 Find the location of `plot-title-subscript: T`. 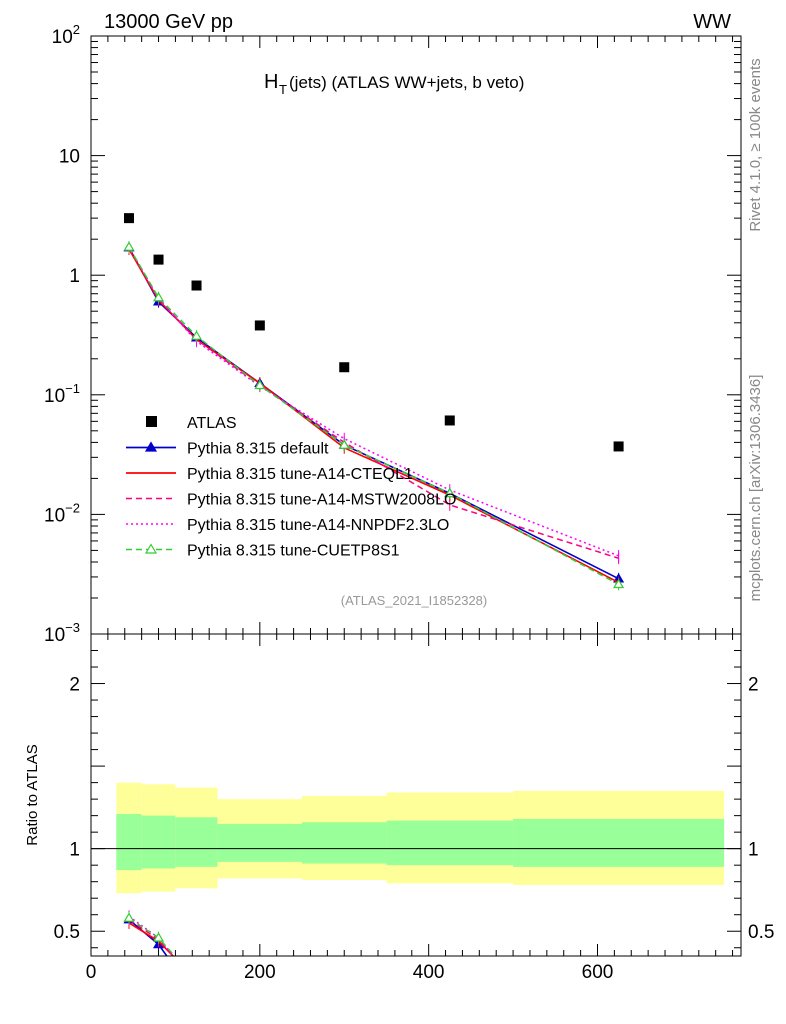

plot-title-subscript: T is located at coordinates (283, 89).